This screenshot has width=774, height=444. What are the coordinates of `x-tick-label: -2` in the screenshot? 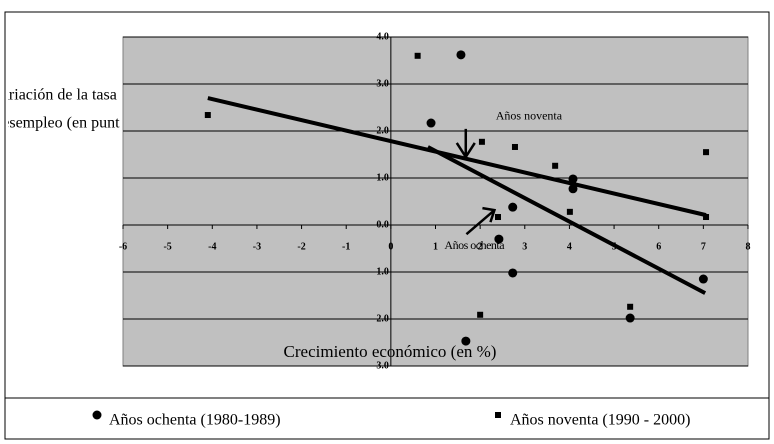 It's located at (301, 246).